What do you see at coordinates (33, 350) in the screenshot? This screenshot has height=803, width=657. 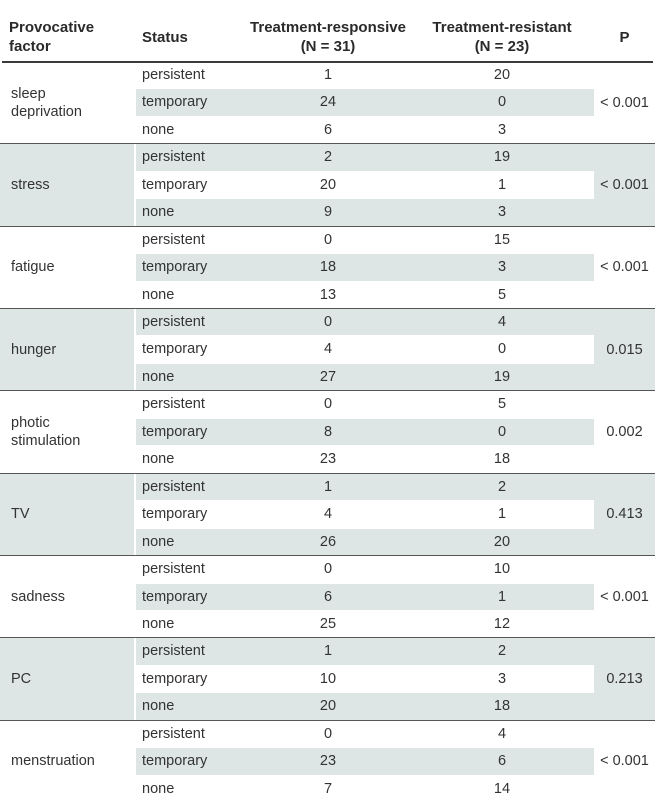 I see `factor-label: hunger` at bounding box center [33, 350].